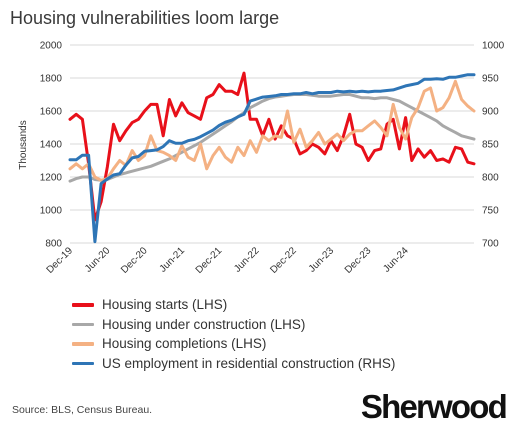 The height and width of the screenshot is (434, 516). What do you see at coordinates (434, 406) in the screenshot?
I see `sherwood-logo: Sherwood` at bounding box center [434, 406].